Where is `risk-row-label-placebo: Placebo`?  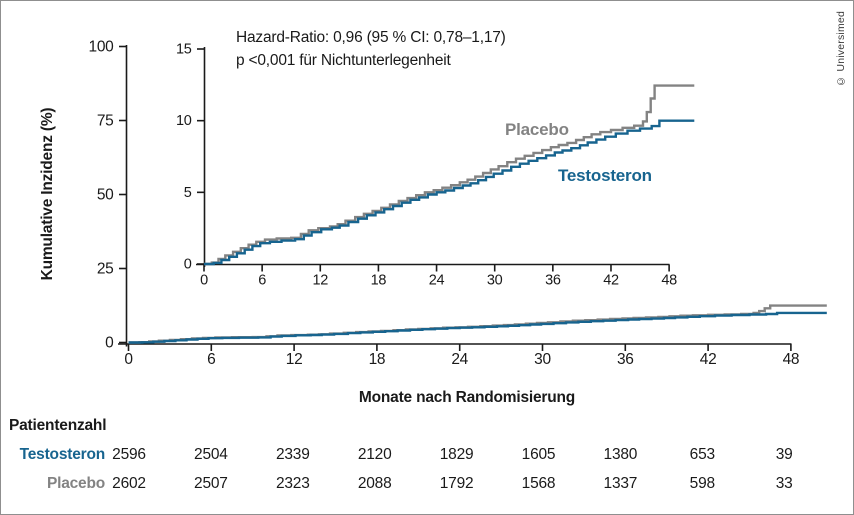 risk-row-label-placebo: Placebo is located at coordinates (75, 483).